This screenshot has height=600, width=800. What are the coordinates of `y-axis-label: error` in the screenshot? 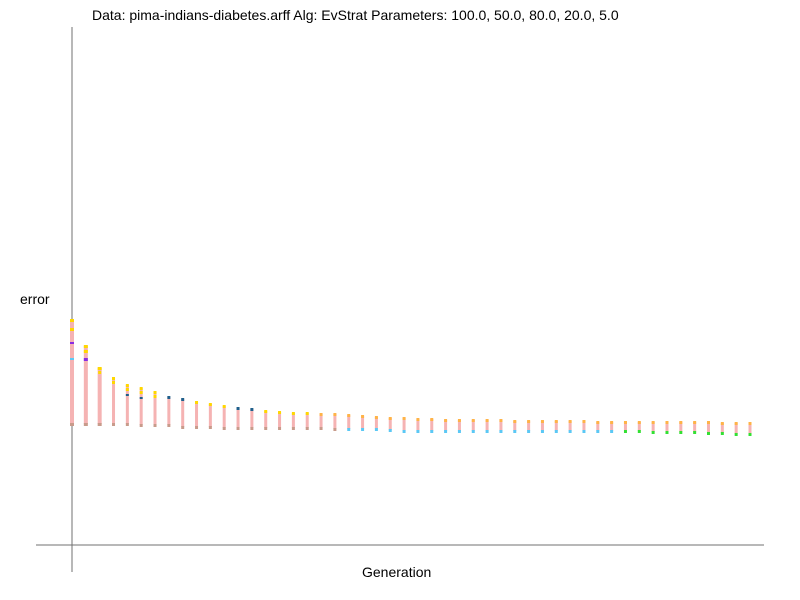 It's located at (35, 299).